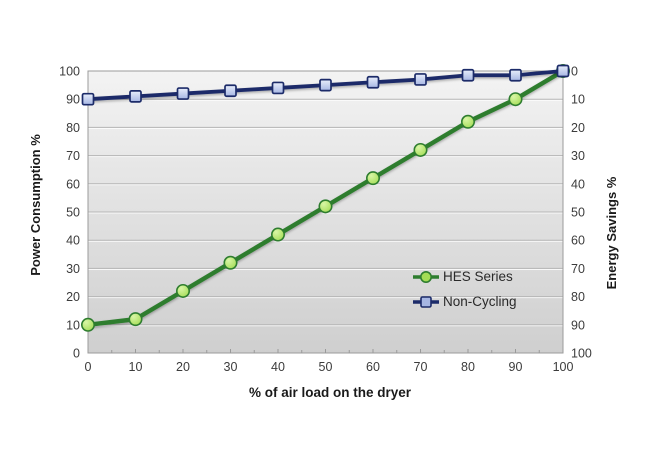  Describe the element at coordinates (76, 354) in the screenshot. I see `left-axis-tick-label: 0` at that location.